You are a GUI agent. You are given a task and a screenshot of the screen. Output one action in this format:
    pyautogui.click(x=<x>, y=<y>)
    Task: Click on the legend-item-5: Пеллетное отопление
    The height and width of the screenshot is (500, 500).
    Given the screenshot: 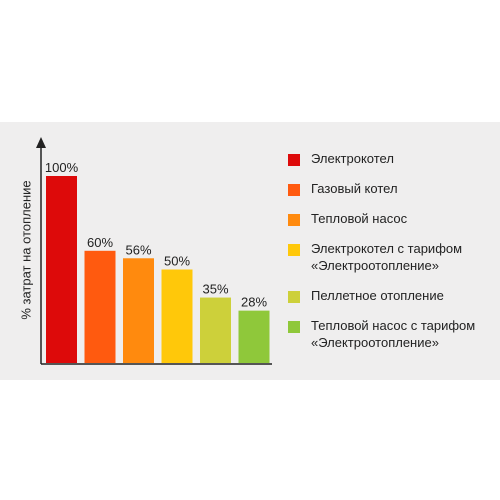 What is the action you would take?
    pyautogui.click(x=390, y=295)
    